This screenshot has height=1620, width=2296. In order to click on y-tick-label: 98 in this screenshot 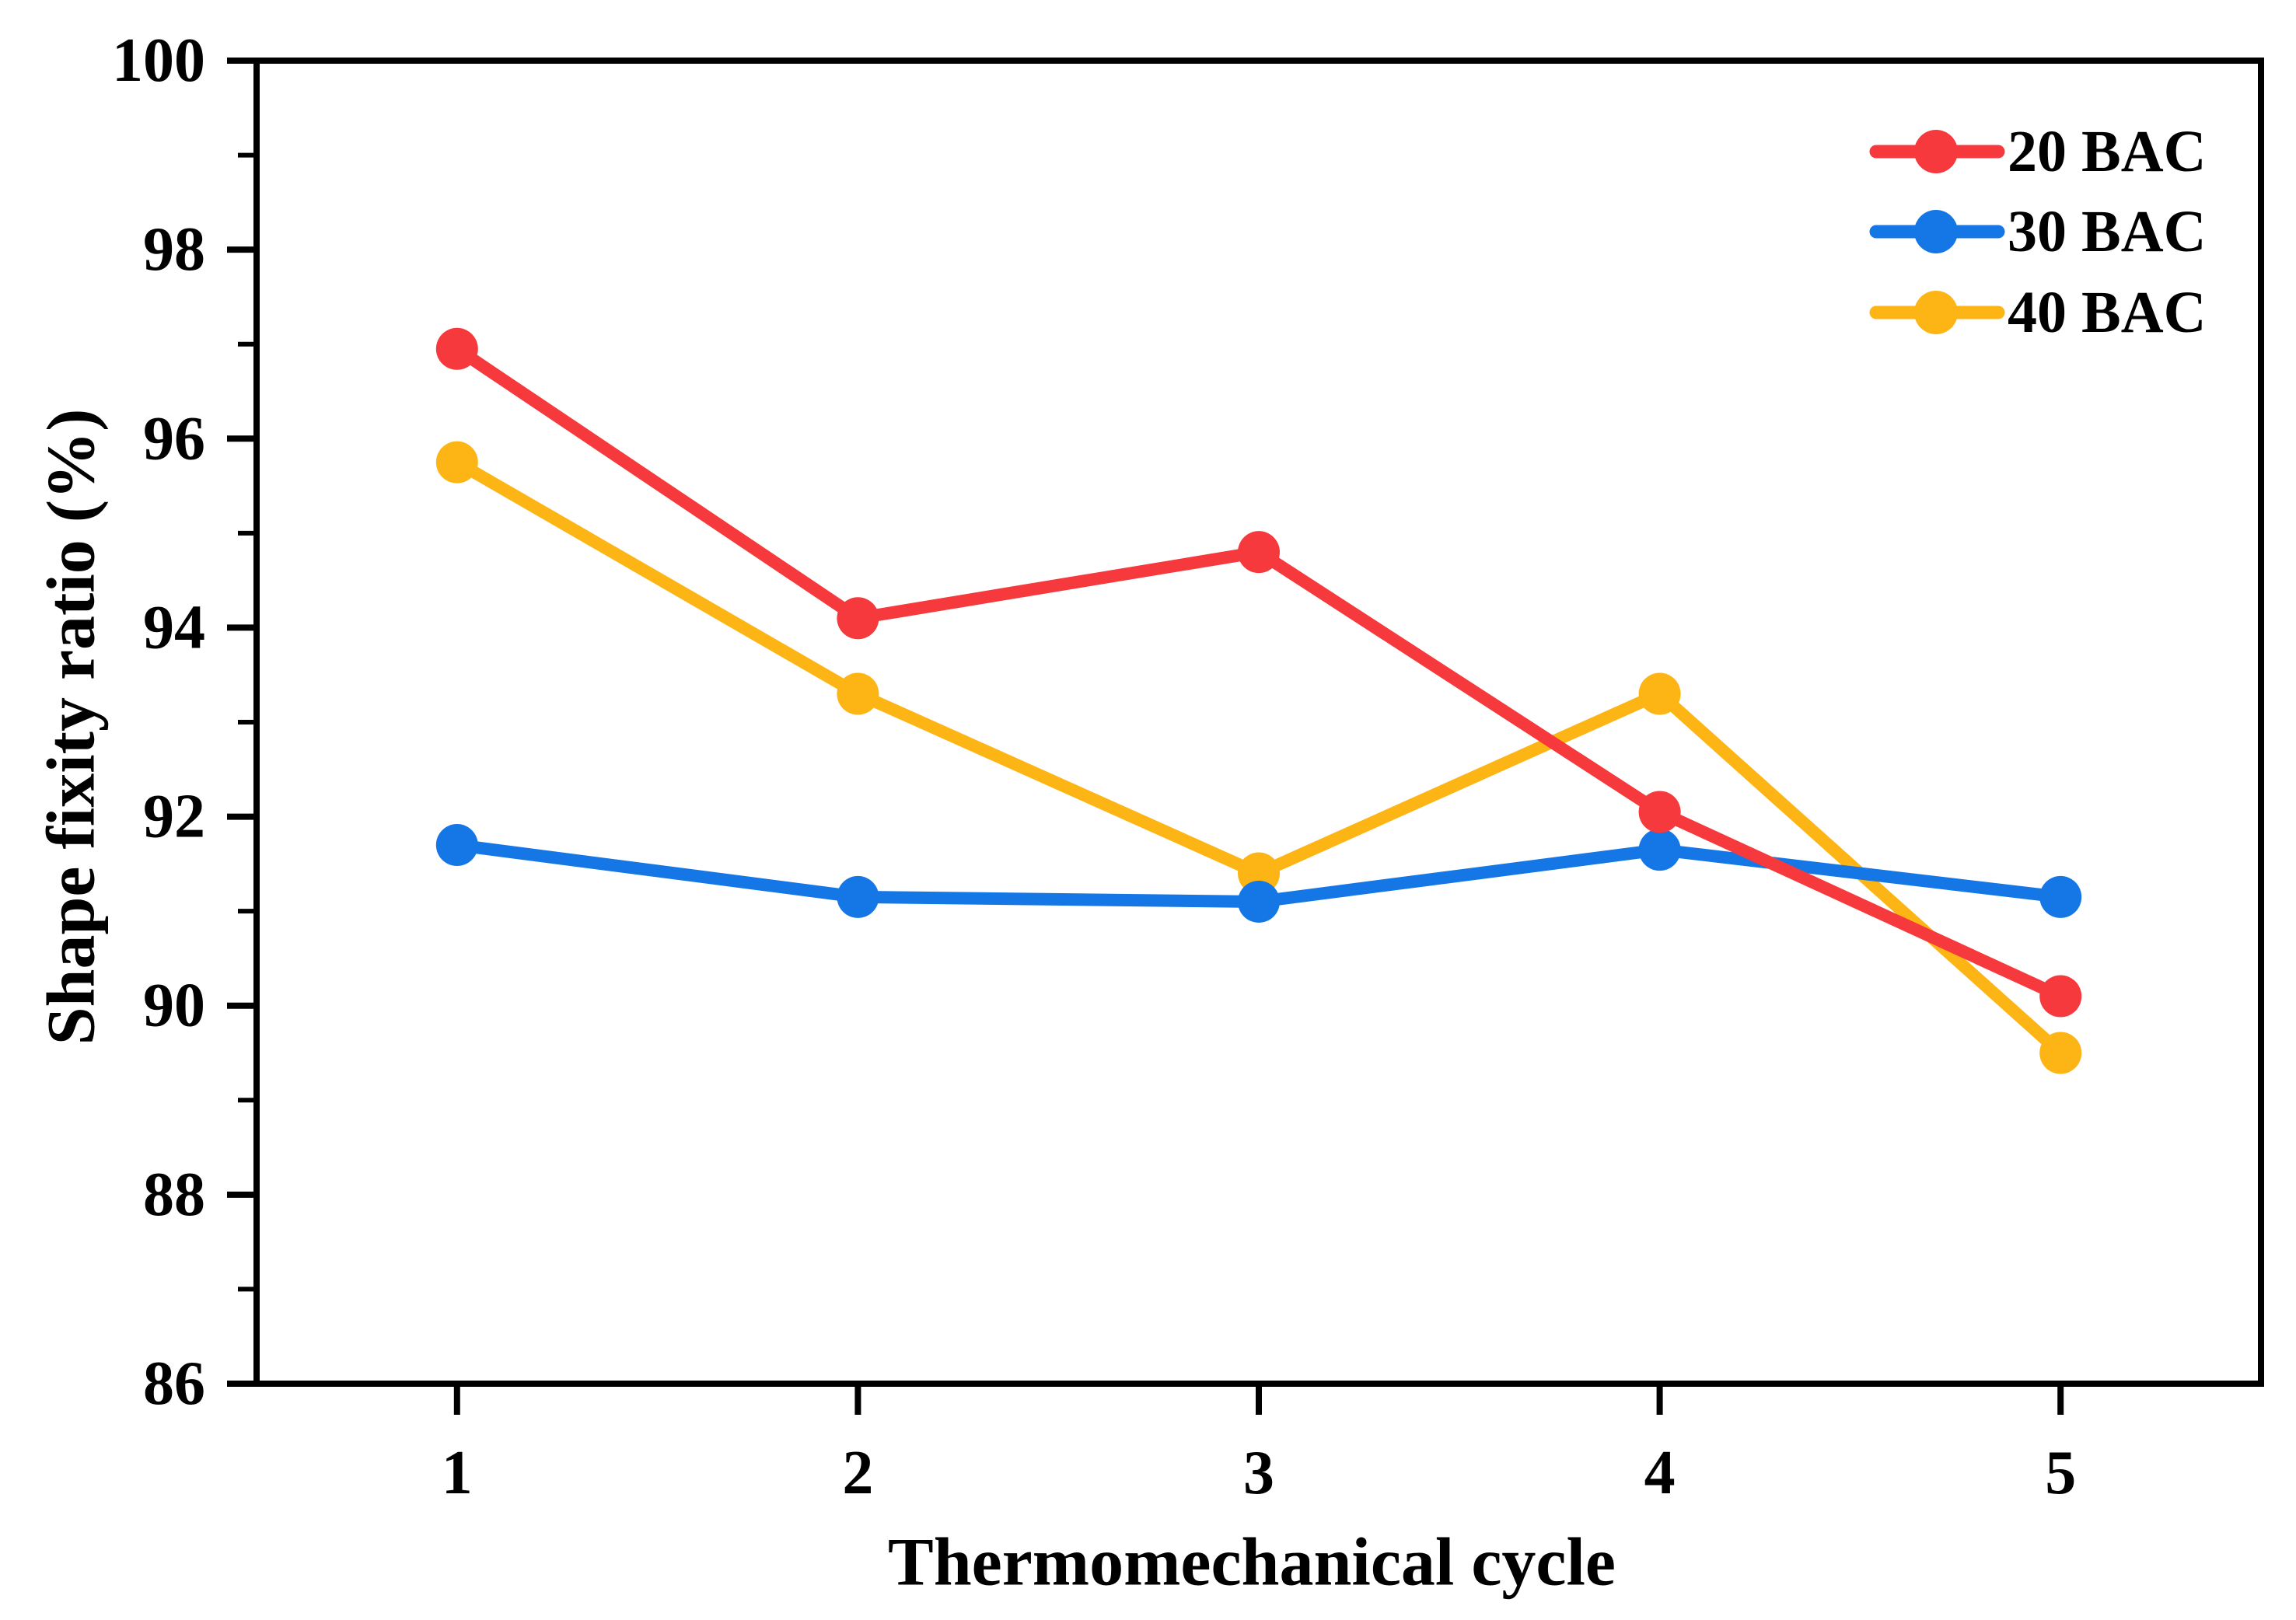, I will do `click(174, 249)`.